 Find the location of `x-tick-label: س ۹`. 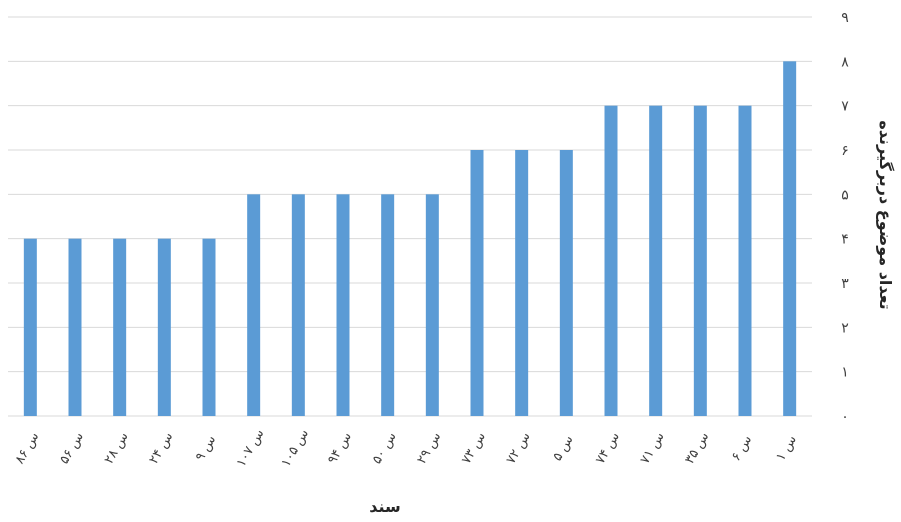

x-tick-label: س ۹ is located at coordinates (206, 448).